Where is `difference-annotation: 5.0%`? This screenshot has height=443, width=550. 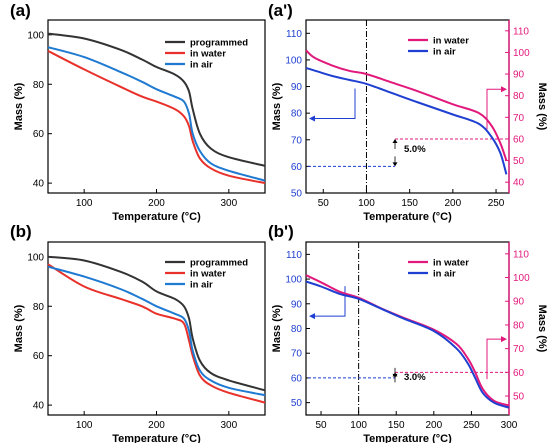
difference-annotation: 5.0% is located at coordinates (415, 149).